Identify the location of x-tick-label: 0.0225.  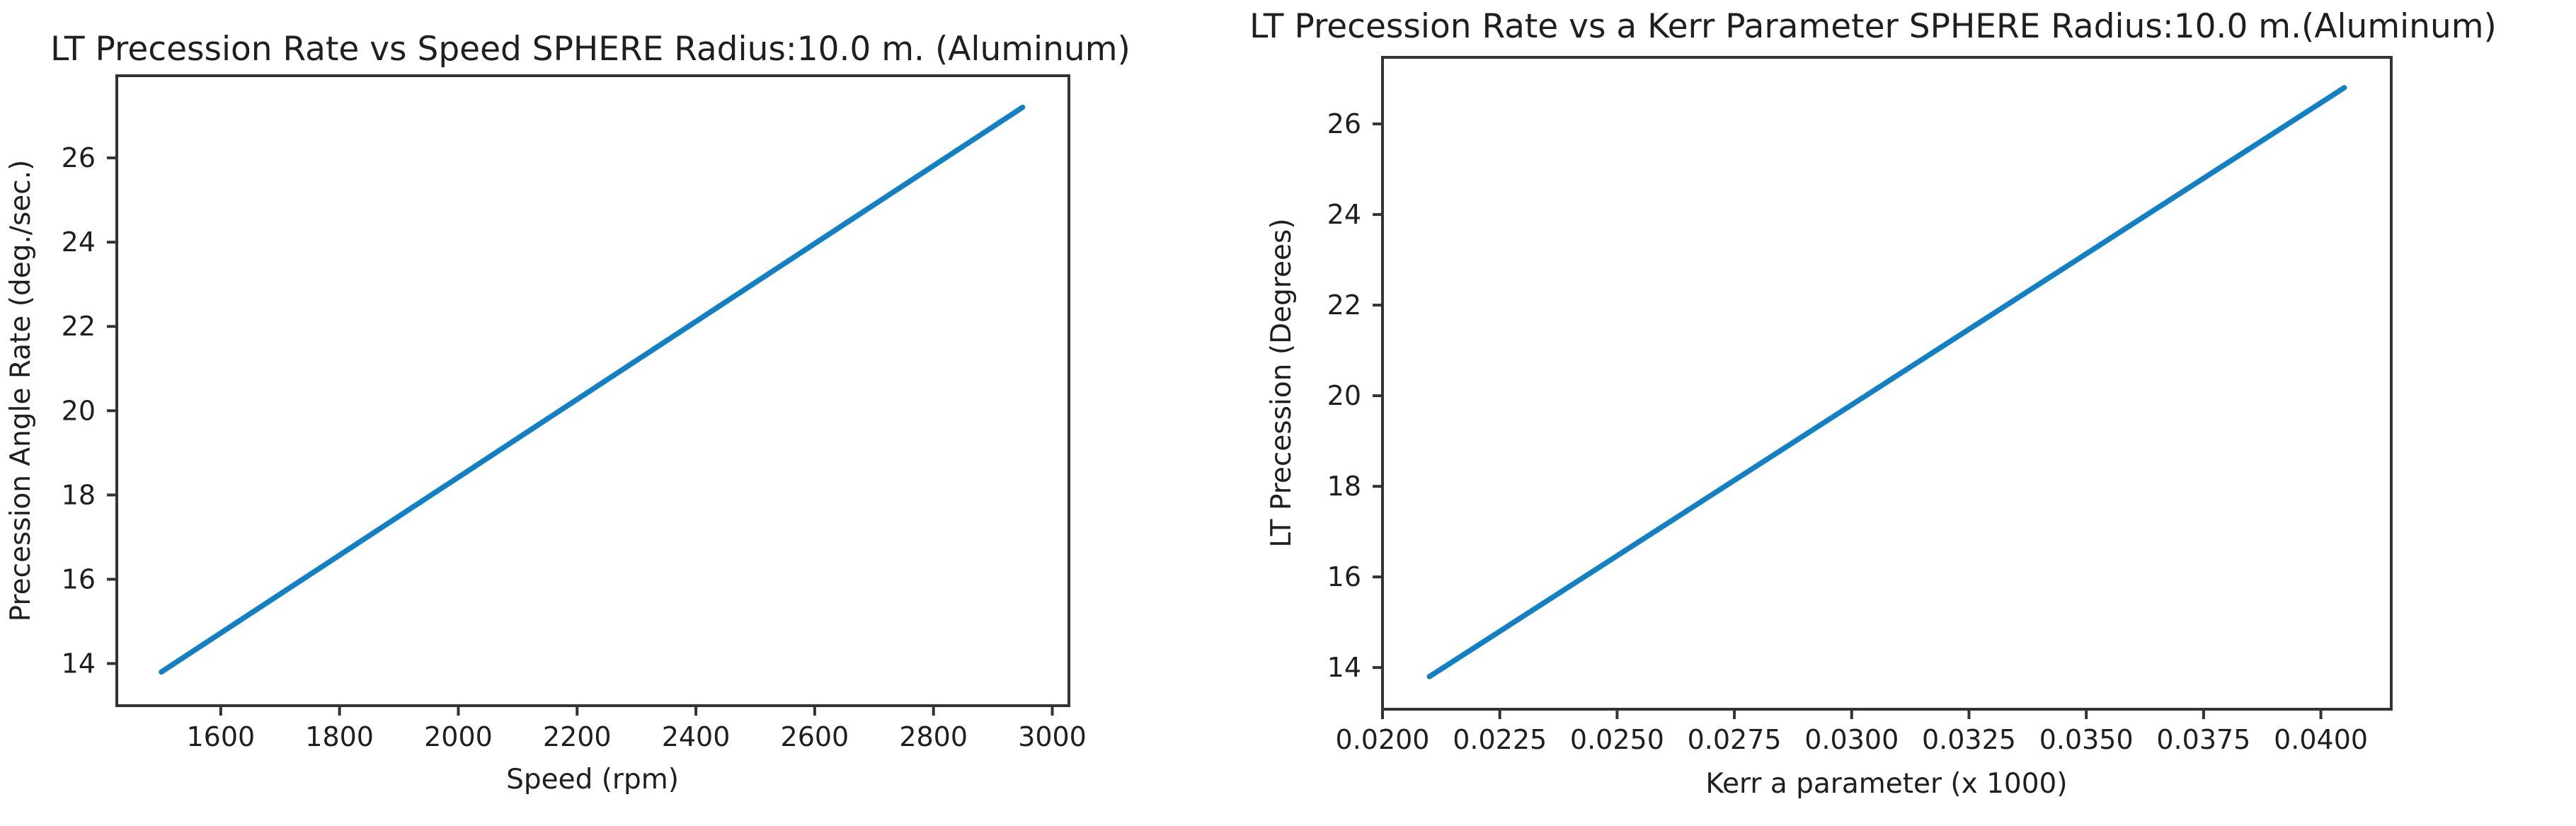
(1500, 740).